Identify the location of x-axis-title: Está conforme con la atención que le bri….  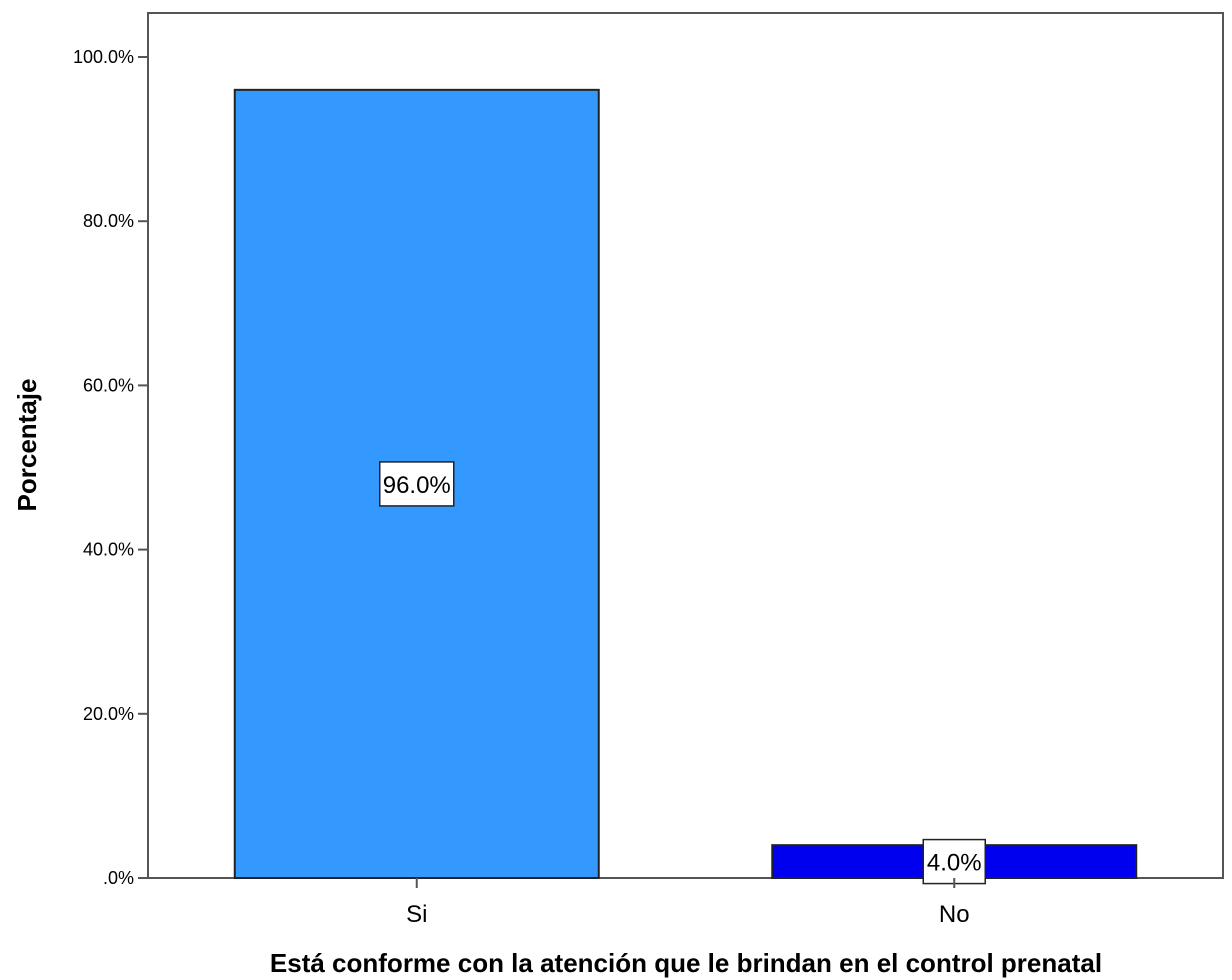
(686, 963).